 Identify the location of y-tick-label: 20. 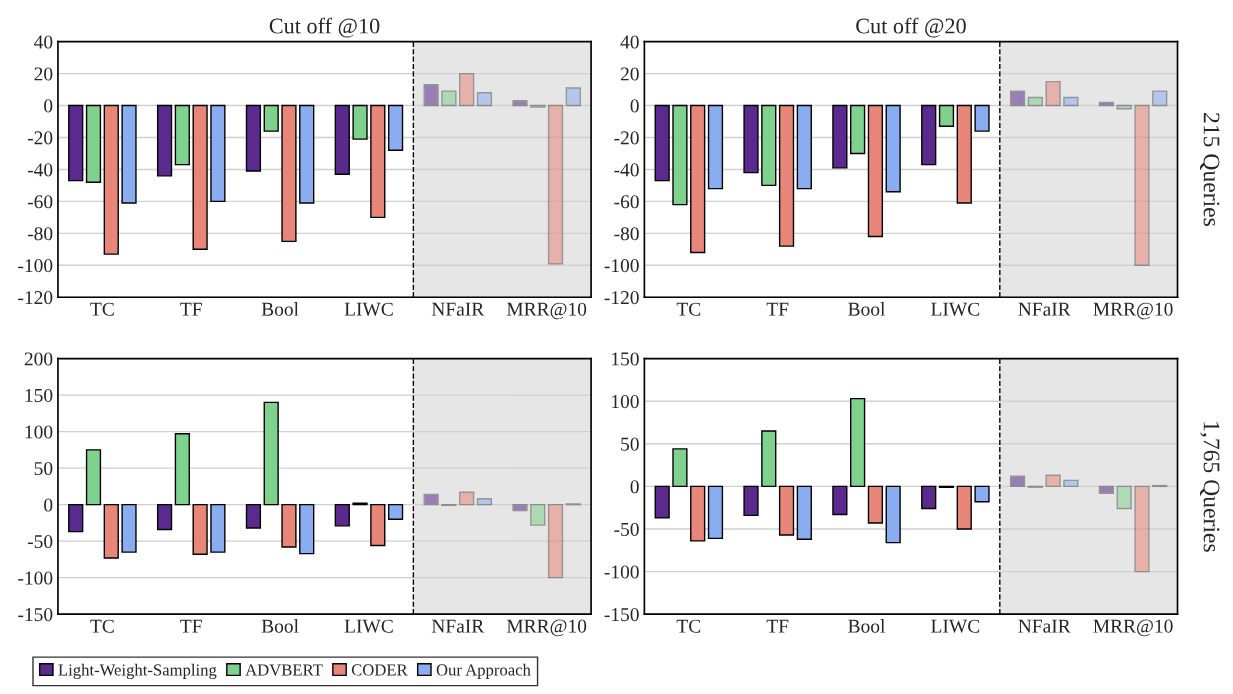
(43, 74).